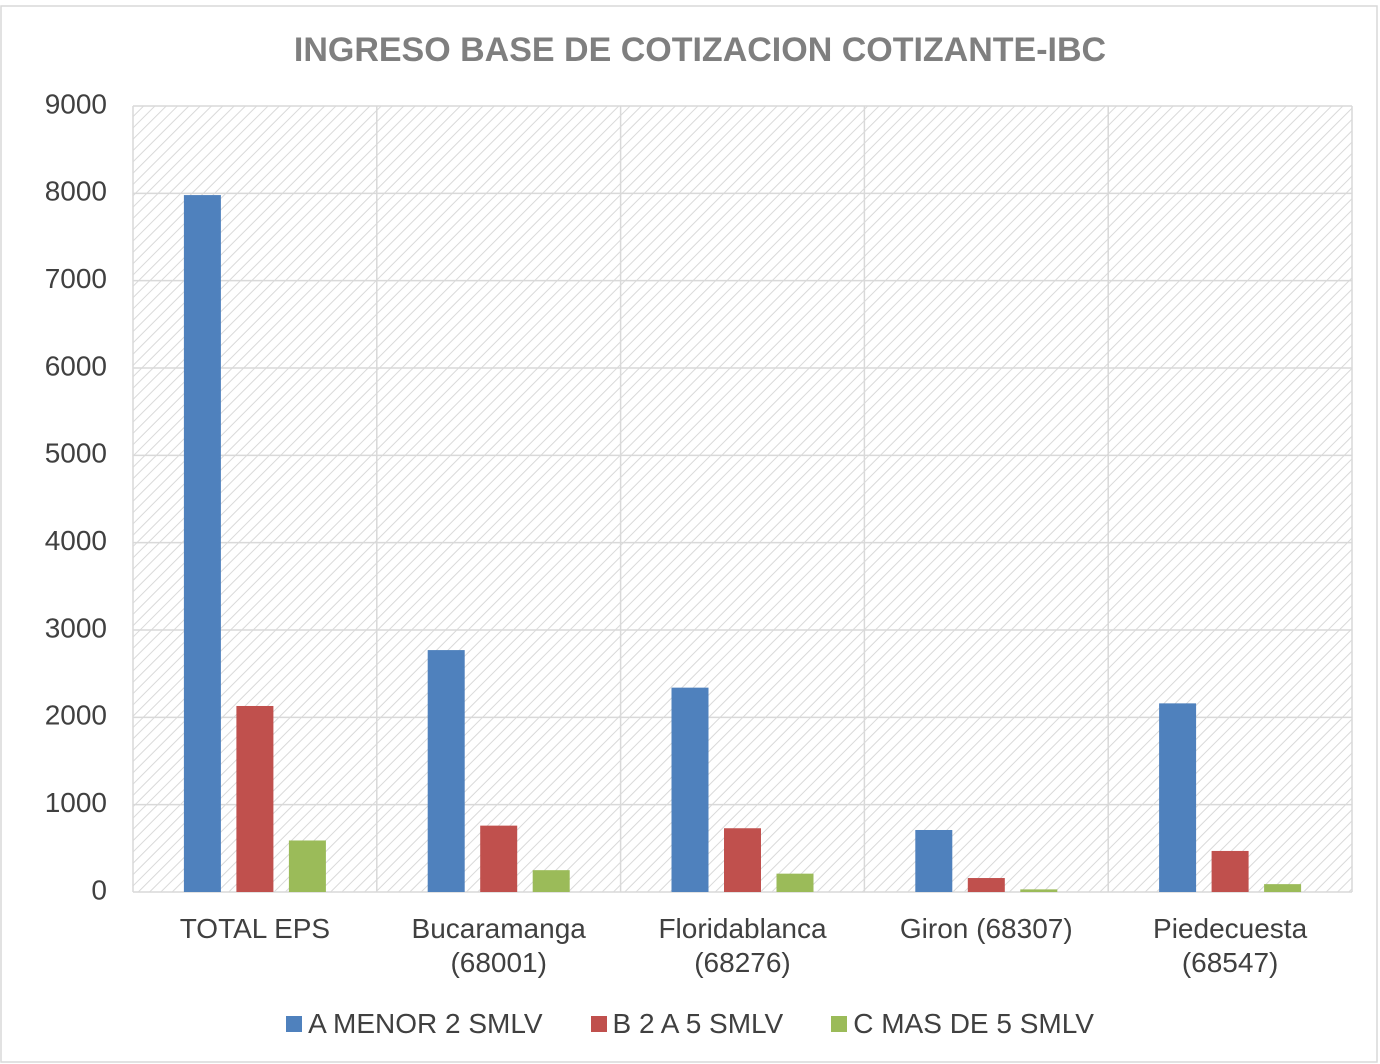  What do you see at coordinates (76, 278) in the screenshot?
I see `y-tick-label: 7000` at bounding box center [76, 278].